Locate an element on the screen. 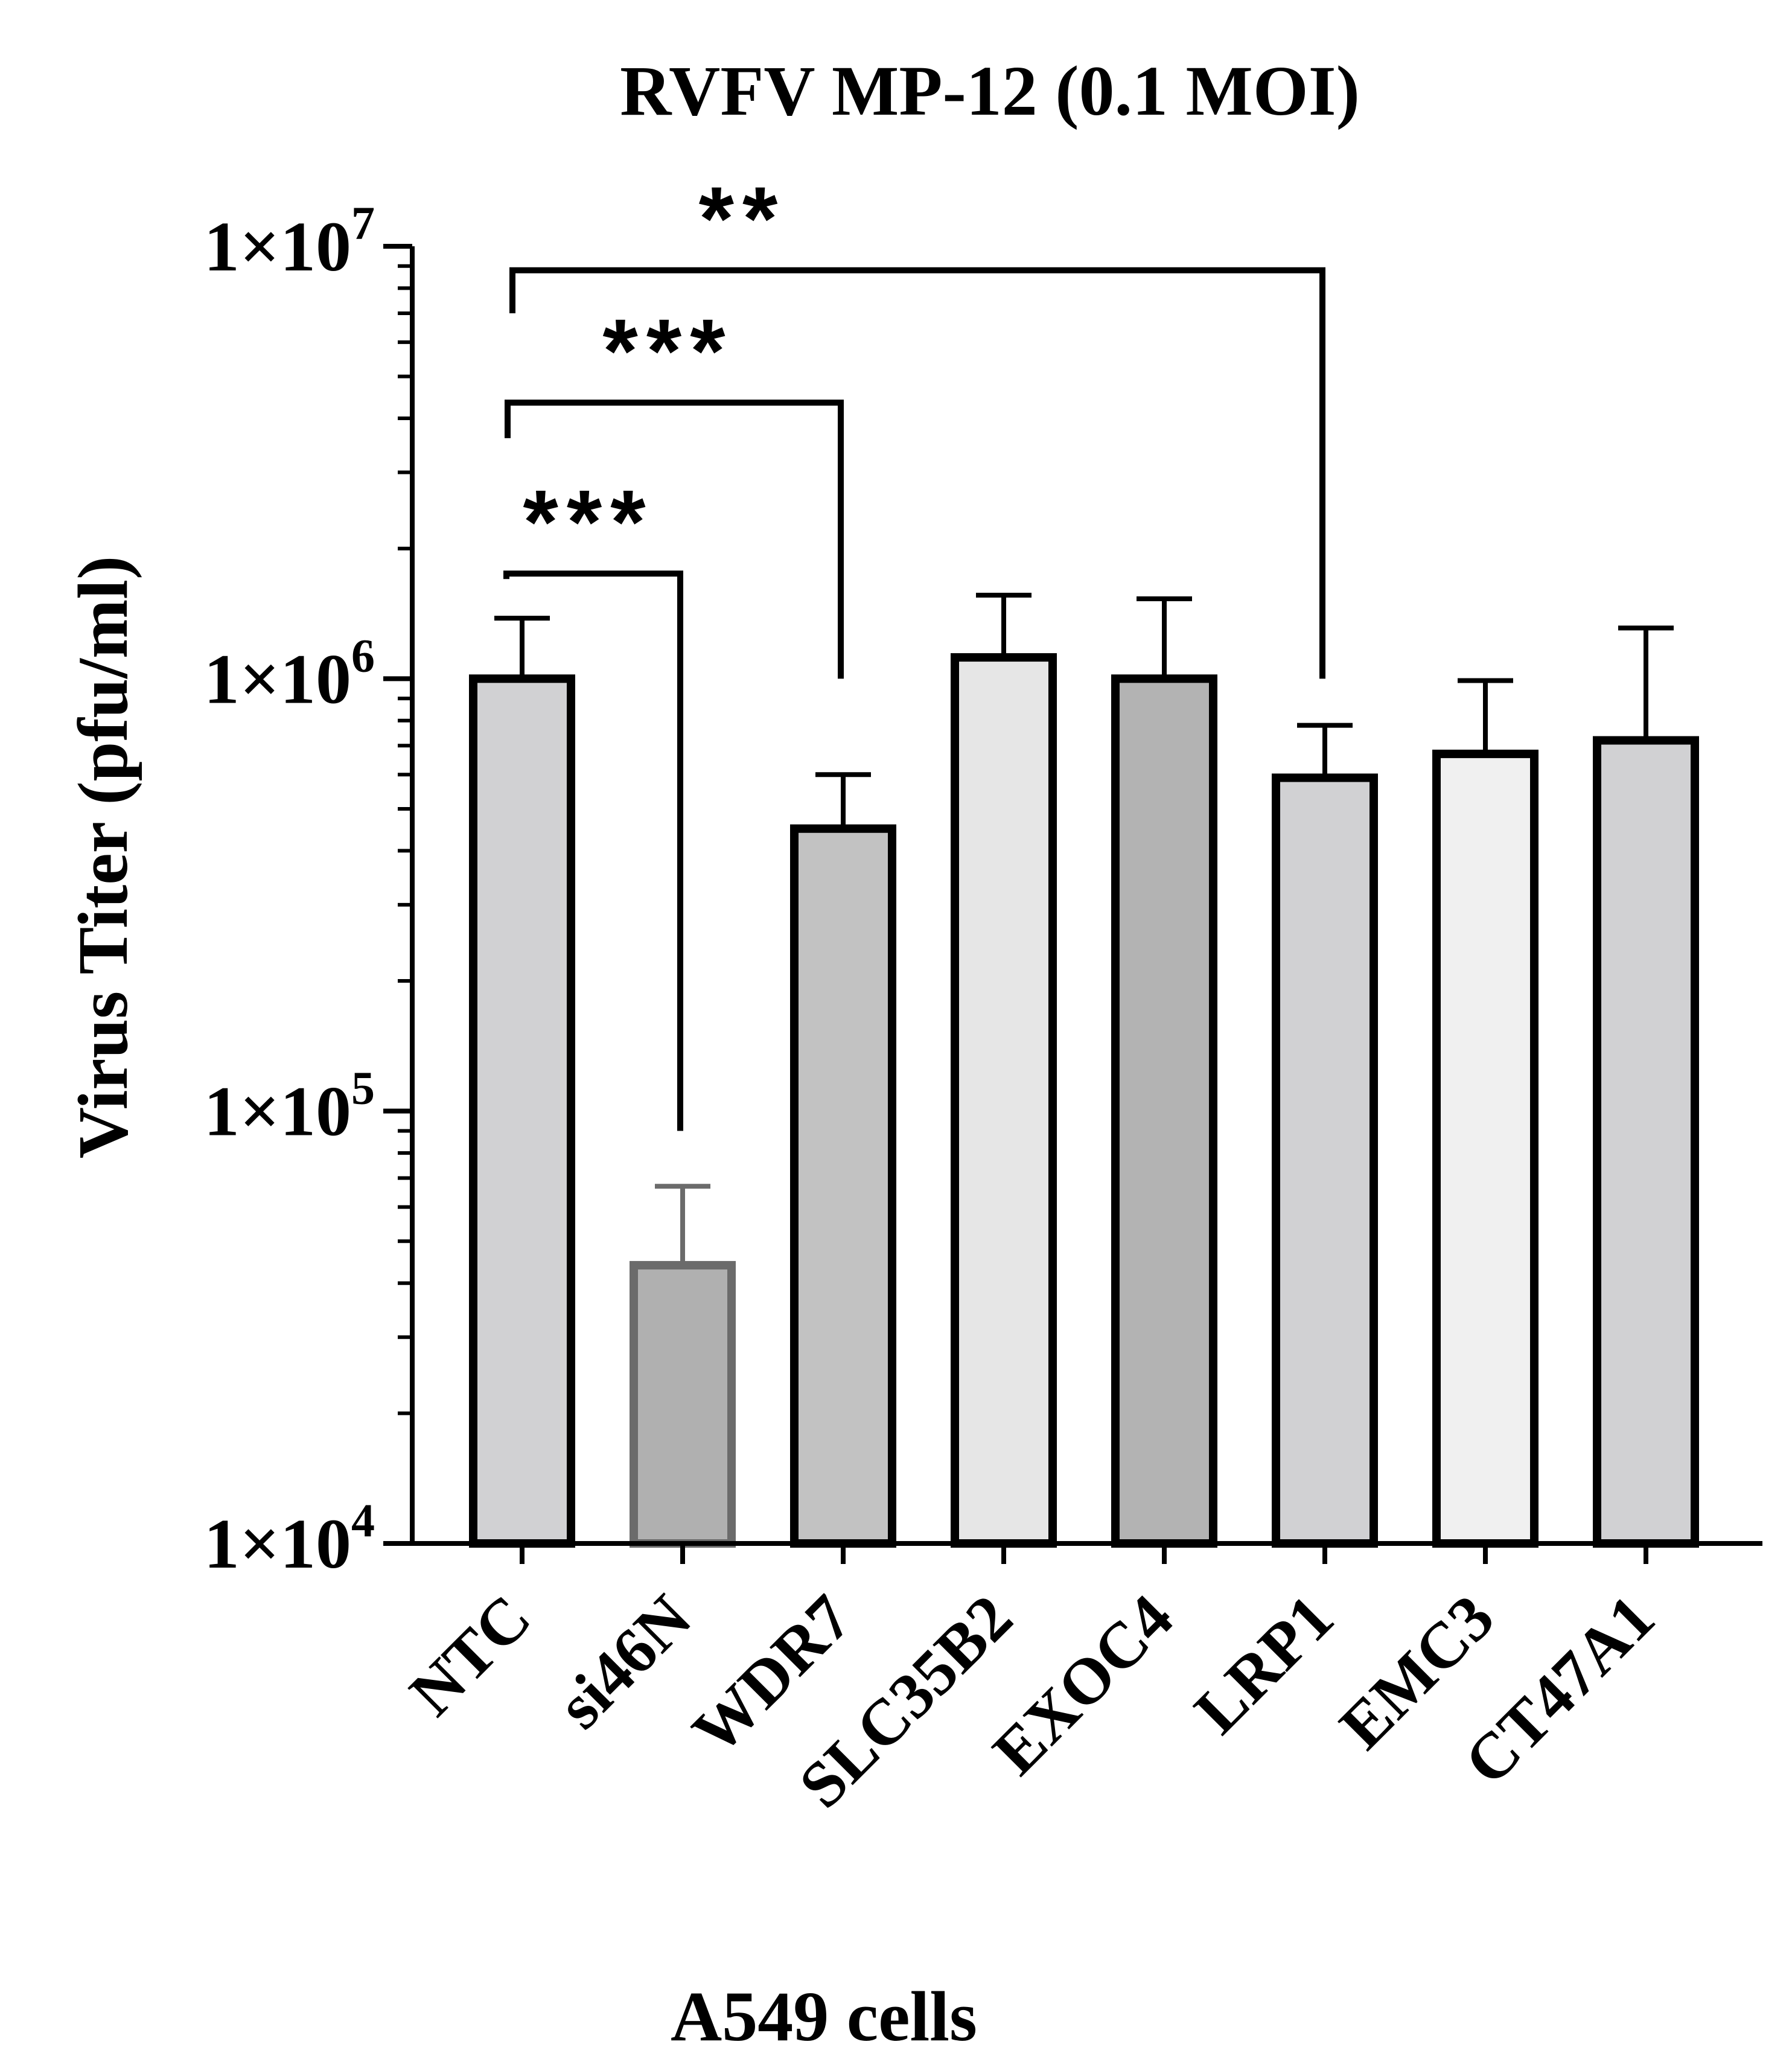 The height and width of the screenshot is (2065, 1792). y-tick-label: 1×10⁵ is located at coordinates (289, 1106).